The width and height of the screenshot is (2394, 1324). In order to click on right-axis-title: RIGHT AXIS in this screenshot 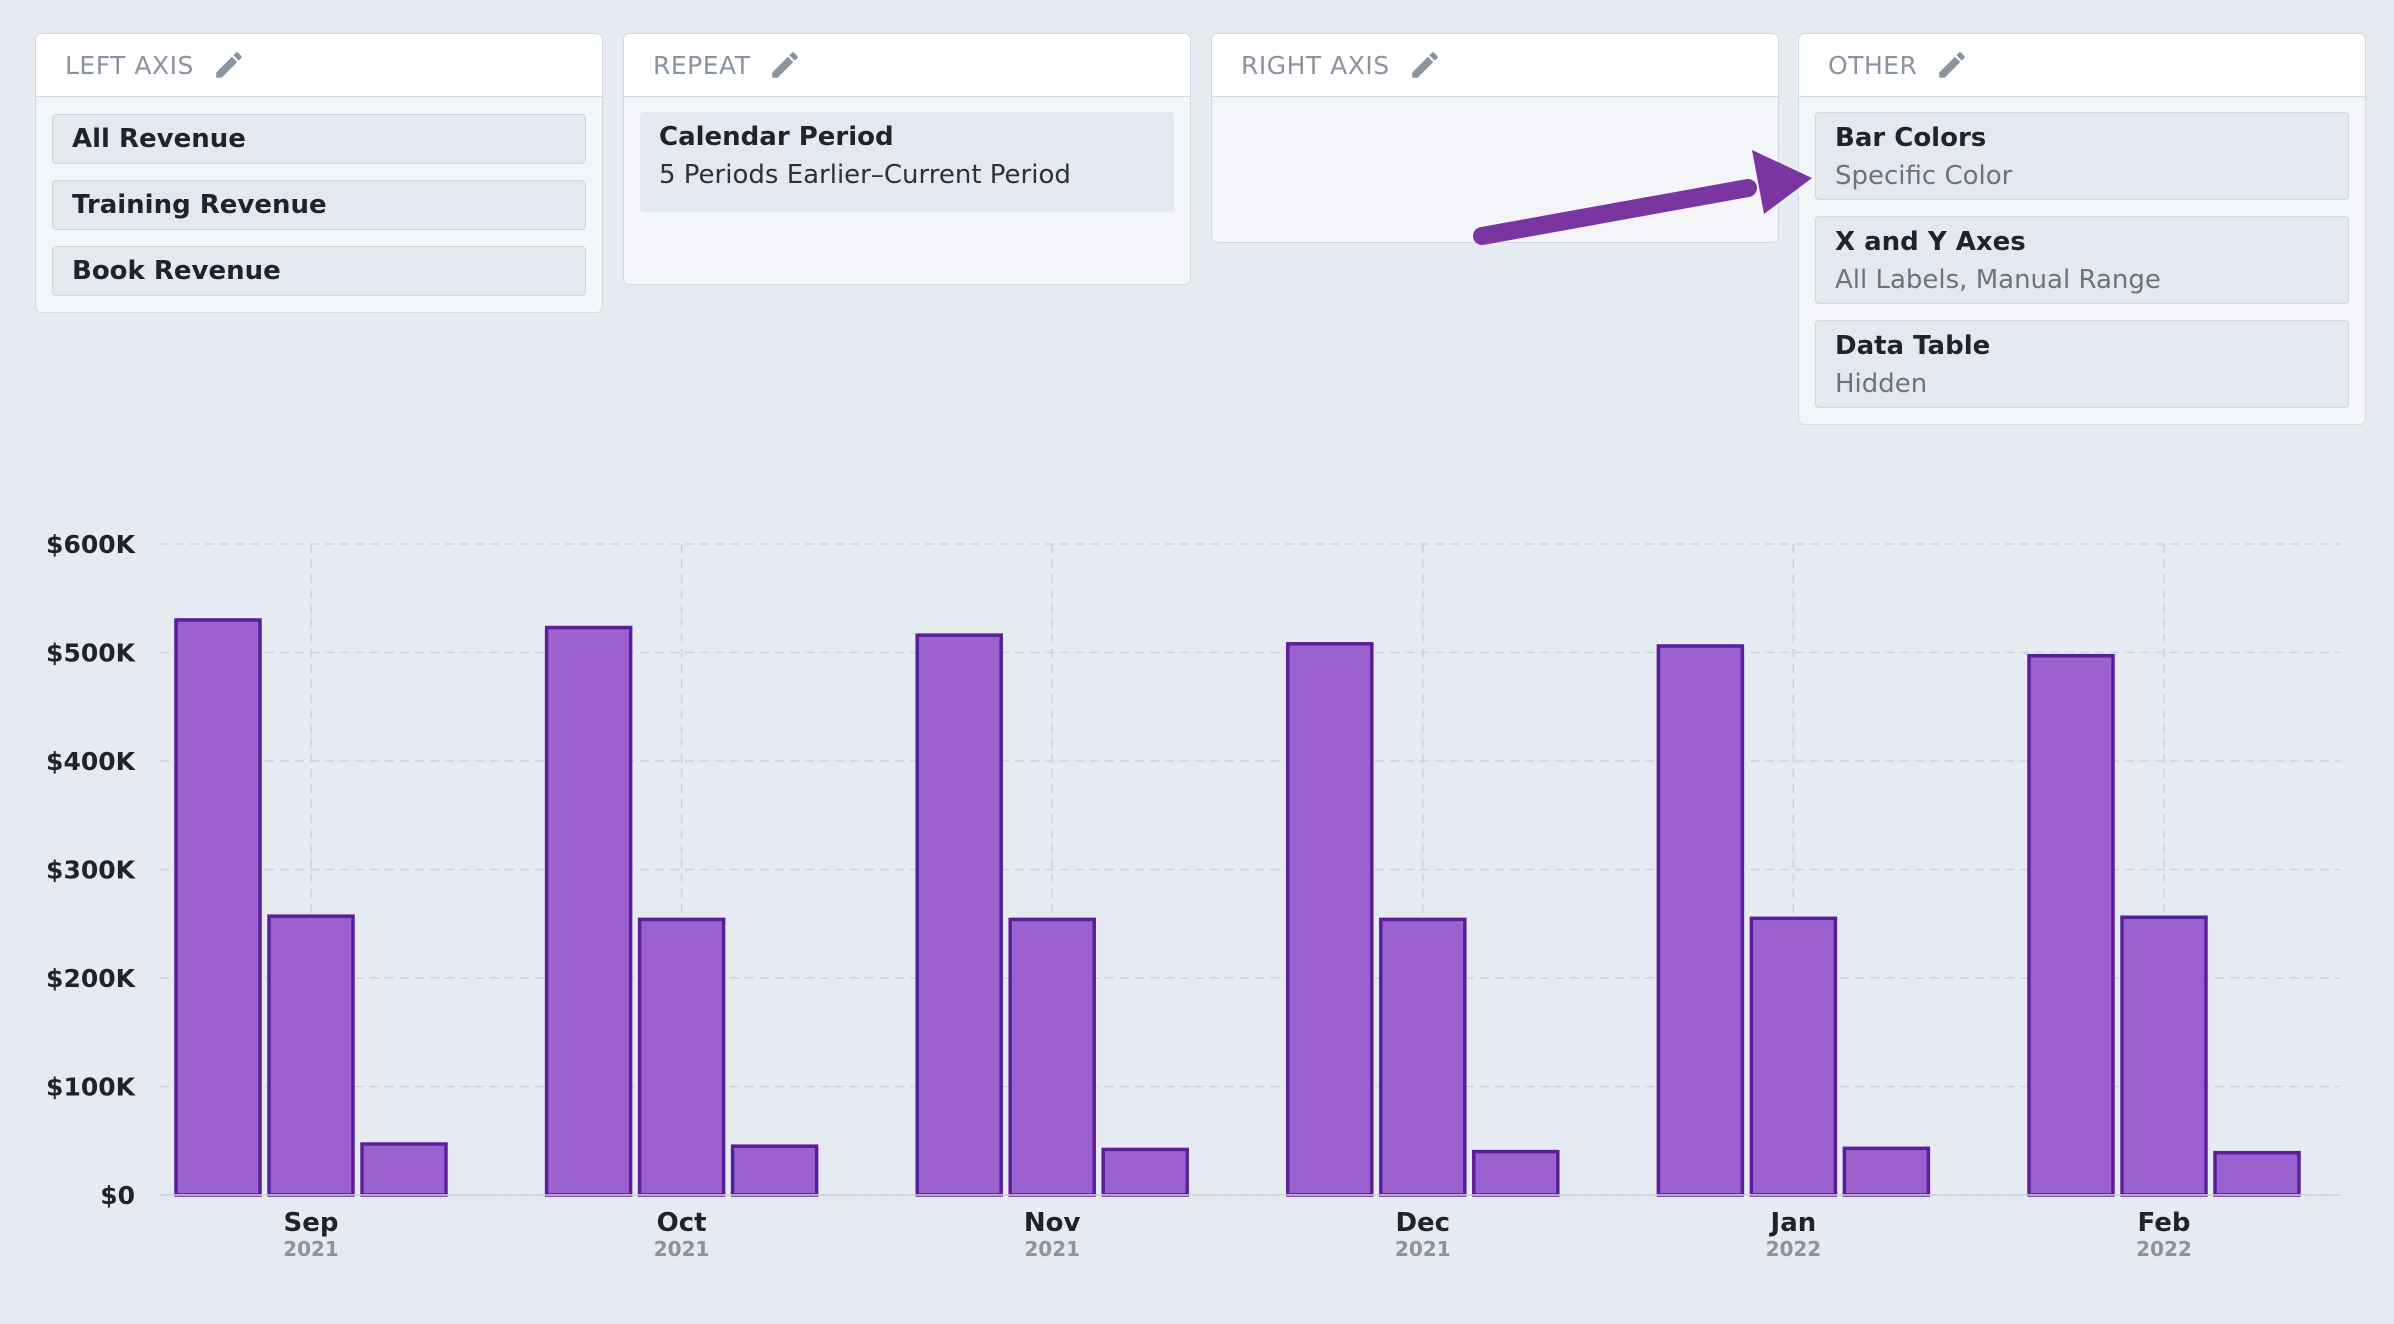, I will do `click(1315, 65)`.